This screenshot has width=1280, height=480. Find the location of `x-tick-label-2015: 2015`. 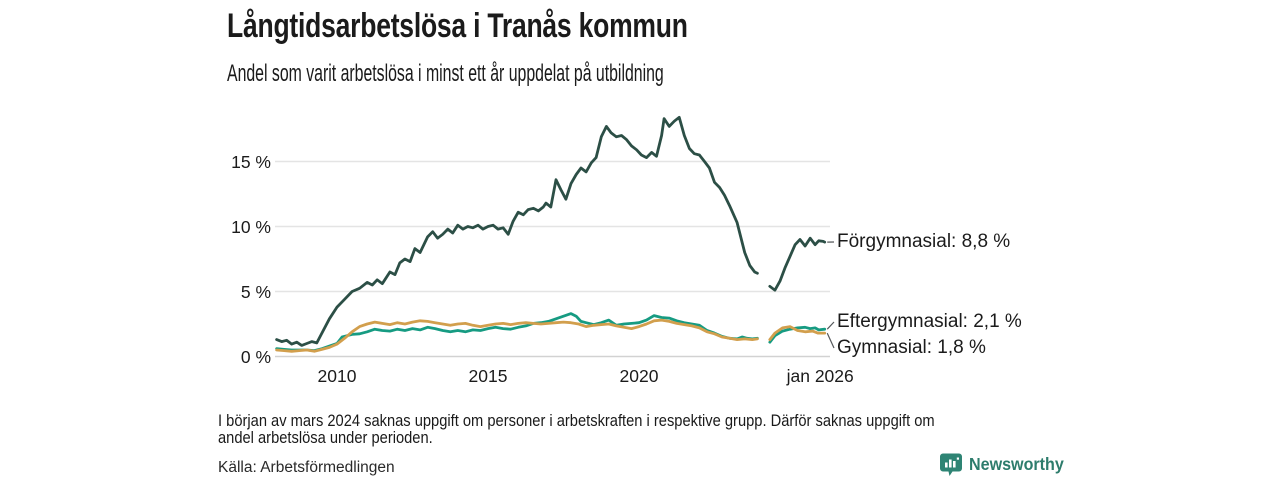

x-tick-label-2015: 2015 is located at coordinates (488, 376).